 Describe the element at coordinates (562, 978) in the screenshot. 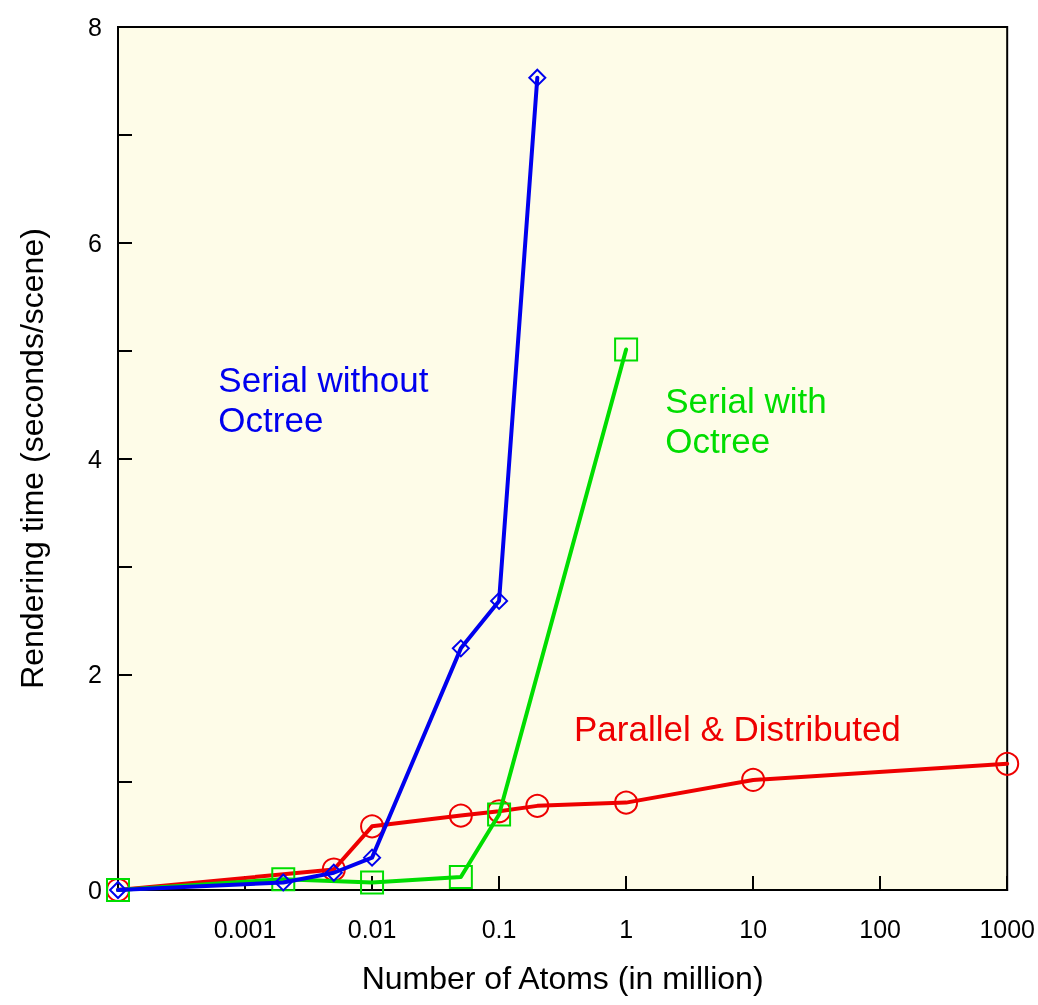

I see `x-axis-title: Number of Atoms (in million)` at that location.